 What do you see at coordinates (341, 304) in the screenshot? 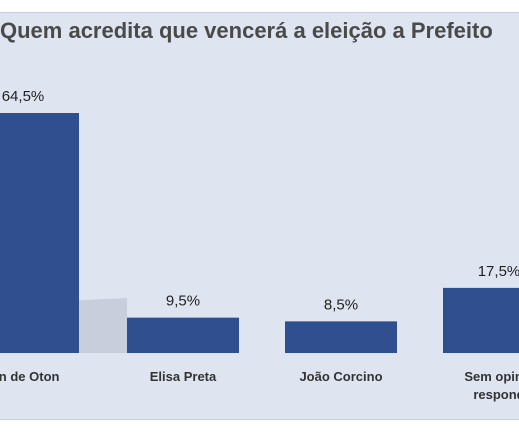
I see `data-label-3: 8,5%` at bounding box center [341, 304].